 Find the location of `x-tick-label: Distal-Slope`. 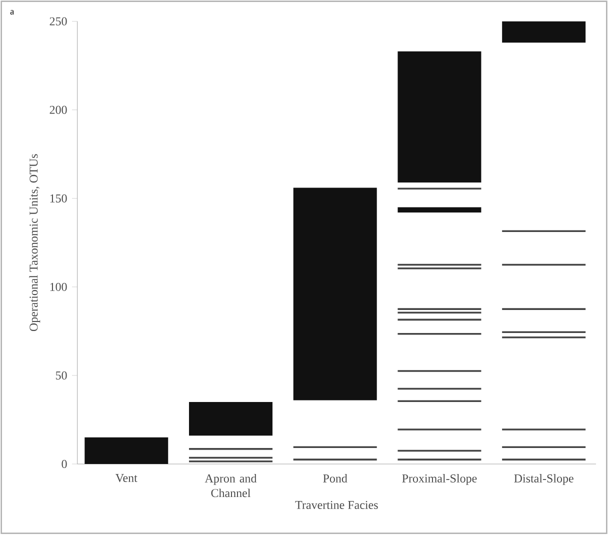

x-tick-label: Distal-Slope is located at coordinates (544, 480).